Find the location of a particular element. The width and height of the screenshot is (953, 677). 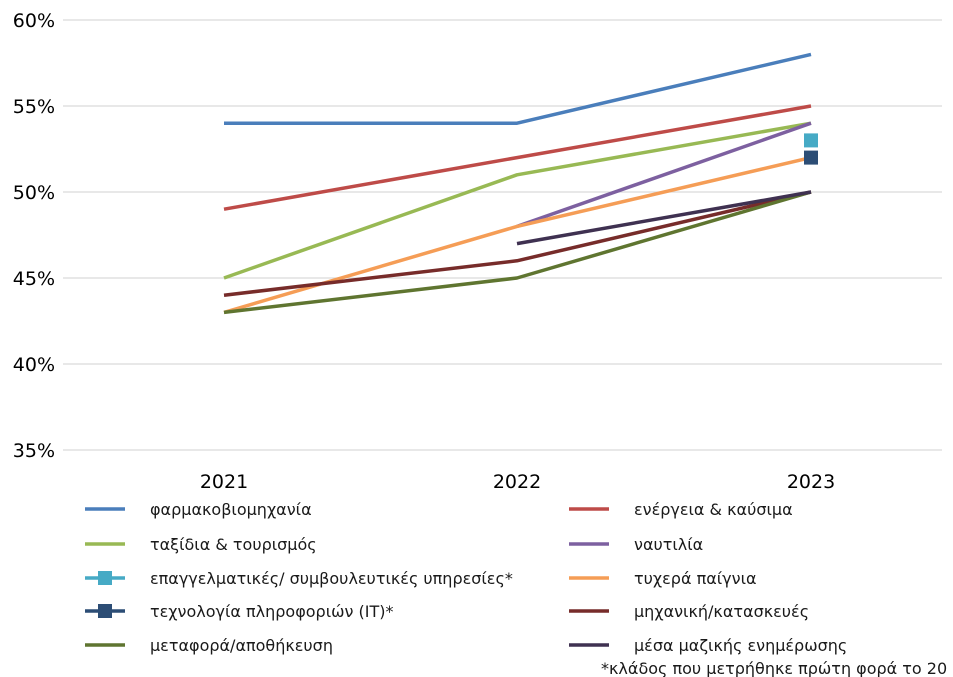

y-axis-ticks: 35% 40% 45% 50% 55% 60% is located at coordinates (34, 236).